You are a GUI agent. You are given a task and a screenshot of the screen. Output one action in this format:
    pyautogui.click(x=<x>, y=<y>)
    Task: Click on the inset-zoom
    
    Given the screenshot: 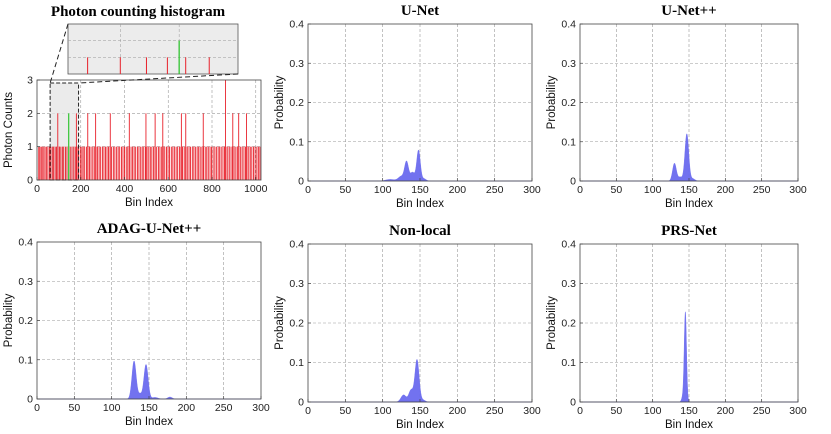 What is the action you would take?
    pyautogui.click(x=153, y=49)
    